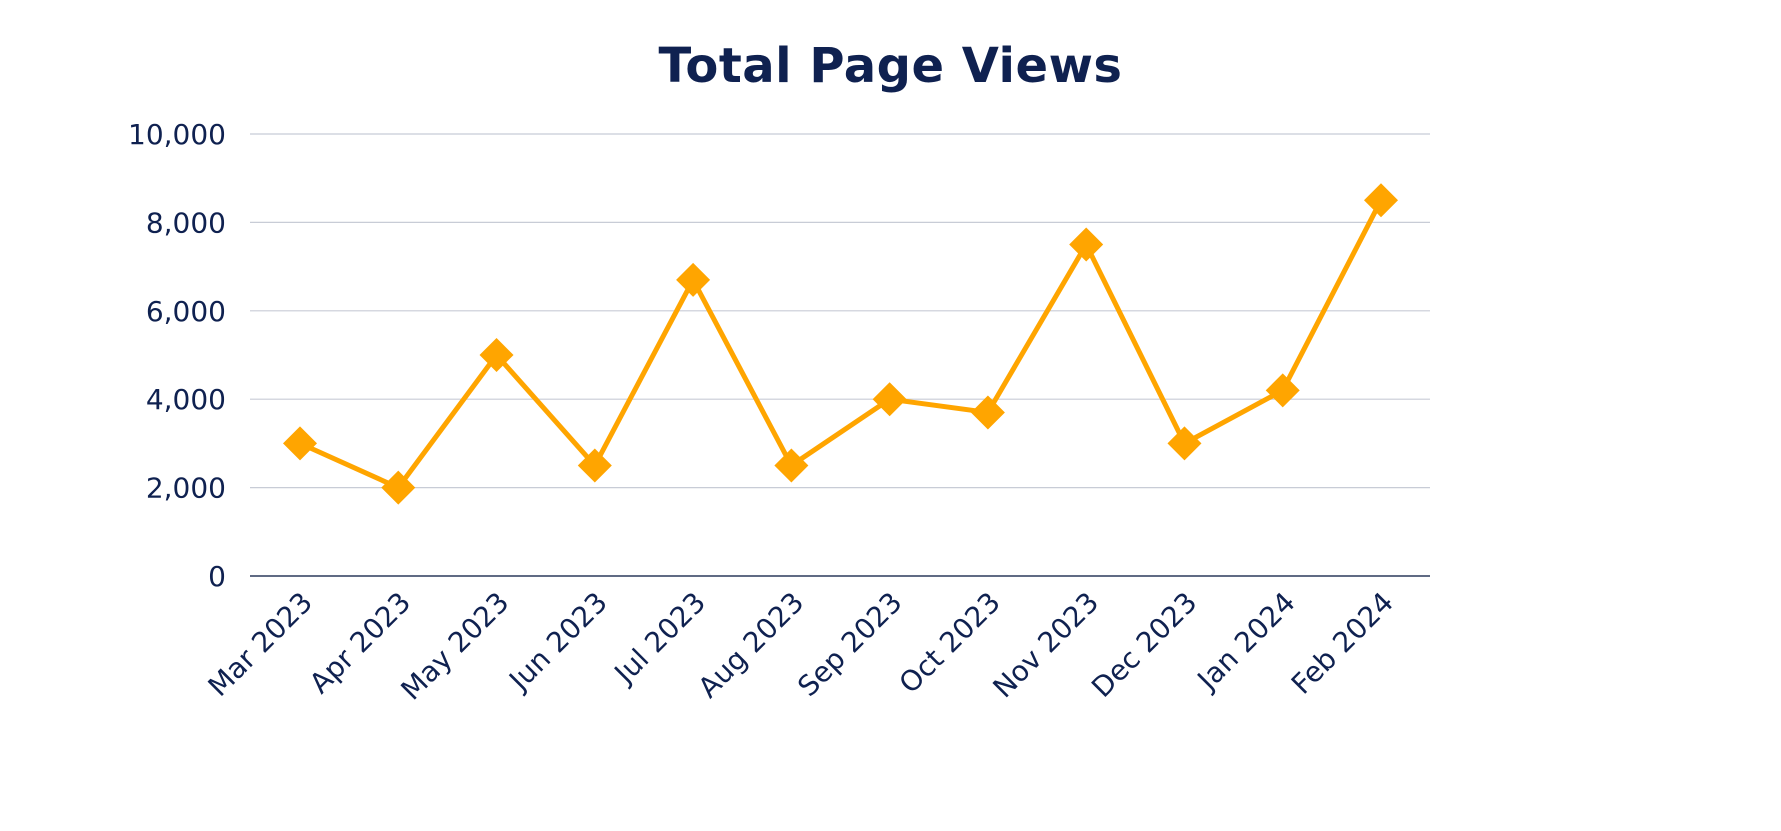  What do you see at coordinates (1045, 645) in the screenshot?
I see `x-tick-label: Nov 2023` at bounding box center [1045, 645].